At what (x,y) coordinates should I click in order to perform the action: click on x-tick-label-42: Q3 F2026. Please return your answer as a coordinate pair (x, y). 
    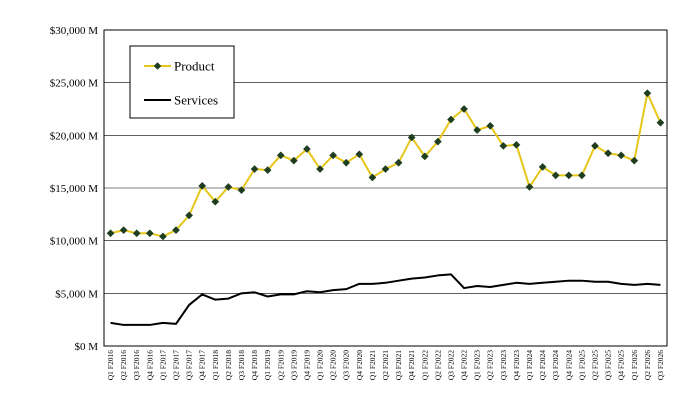
    Looking at the image, I should click on (660, 365).